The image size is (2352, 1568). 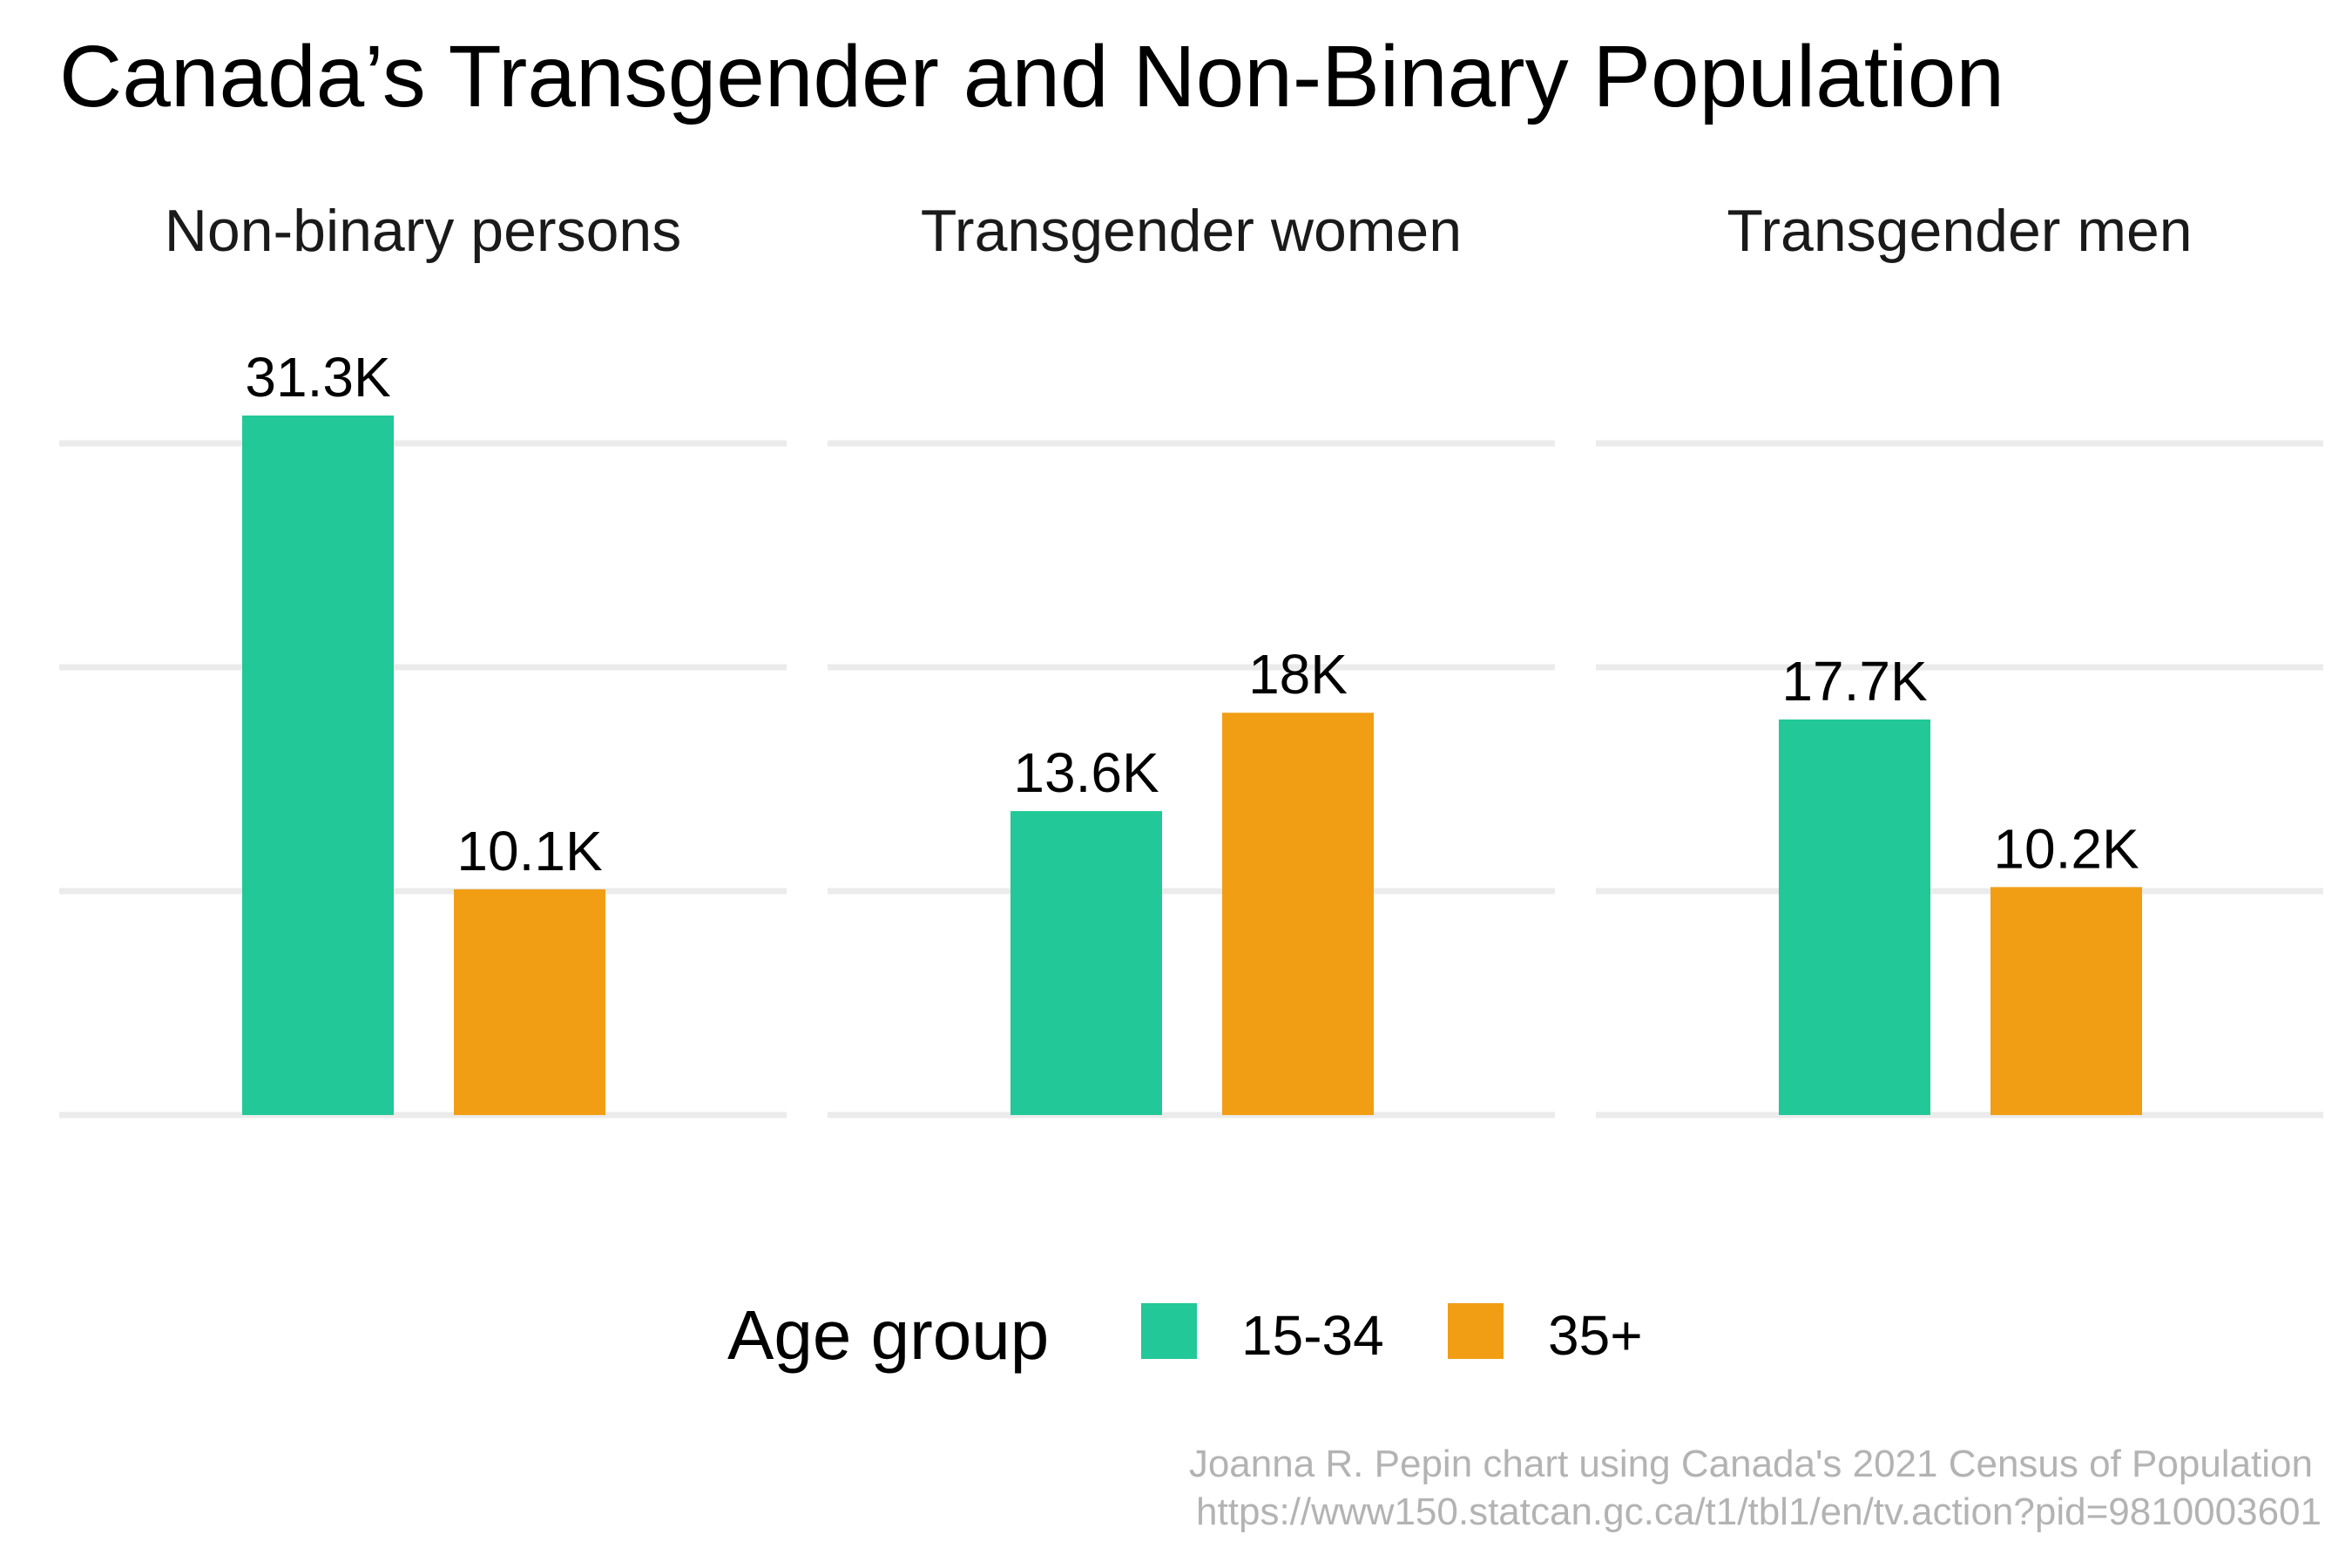 I want to click on data-label: 10.1K, so click(x=529, y=851).